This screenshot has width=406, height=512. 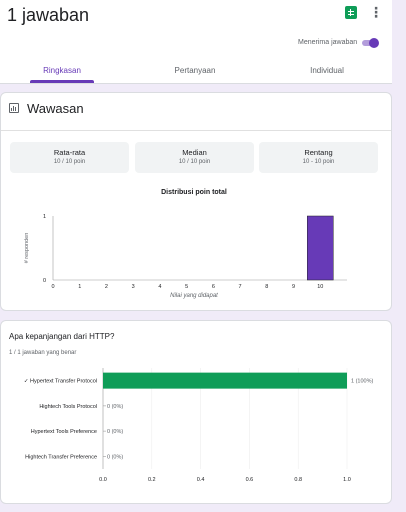 What do you see at coordinates (213, 287) in the screenshot?
I see `x-tick-label: 6` at bounding box center [213, 287].